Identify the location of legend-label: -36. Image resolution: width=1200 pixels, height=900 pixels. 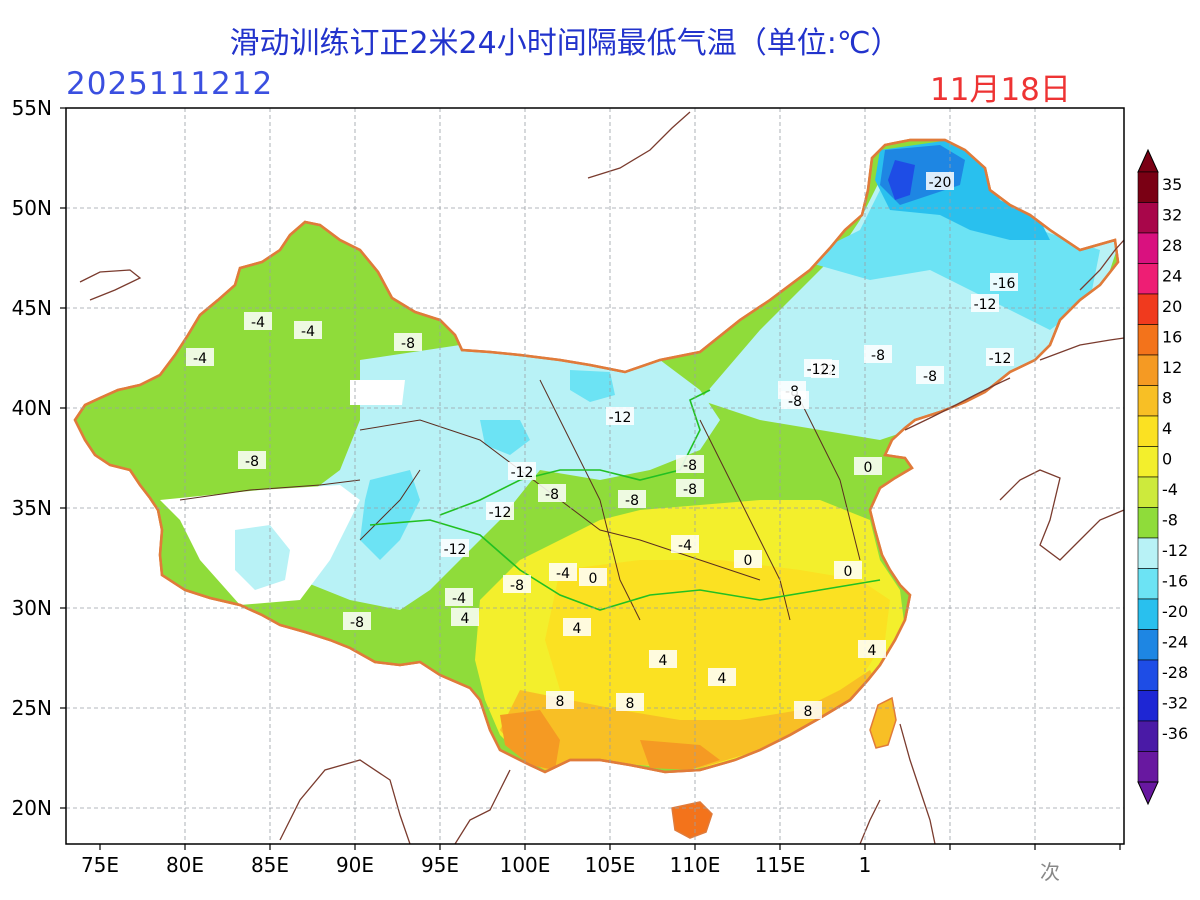
(1175, 733).